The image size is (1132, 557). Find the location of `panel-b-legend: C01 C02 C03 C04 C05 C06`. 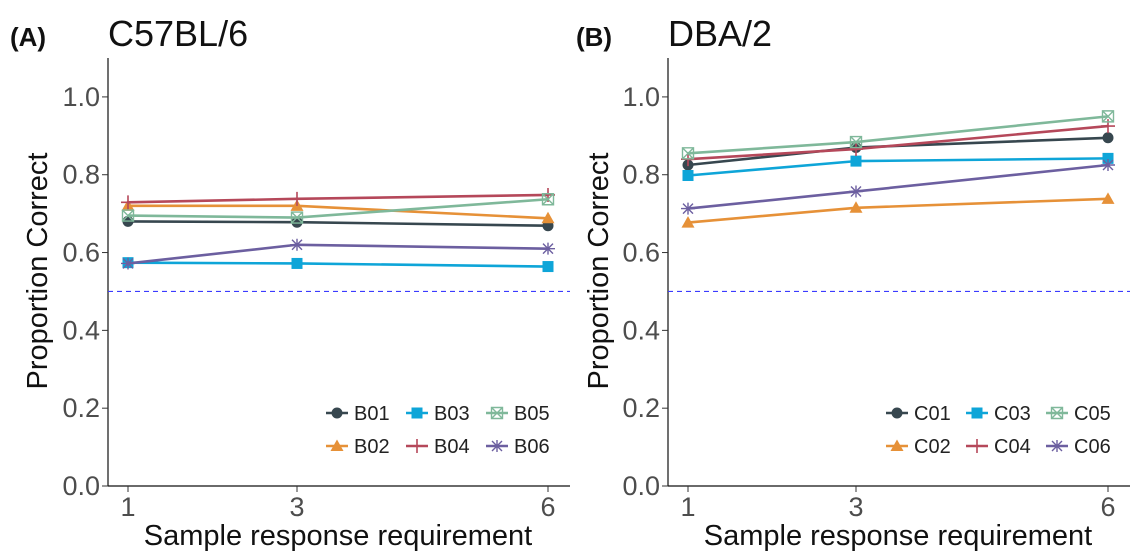

panel-b-legend: C01 C02 C03 C04 C05 C06 is located at coordinates (998, 430).